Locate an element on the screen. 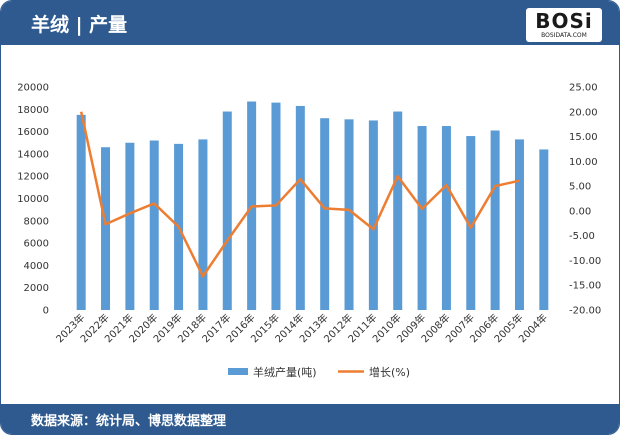 The image size is (620, 435). right-tick-label: 25.00 is located at coordinates (583, 88).